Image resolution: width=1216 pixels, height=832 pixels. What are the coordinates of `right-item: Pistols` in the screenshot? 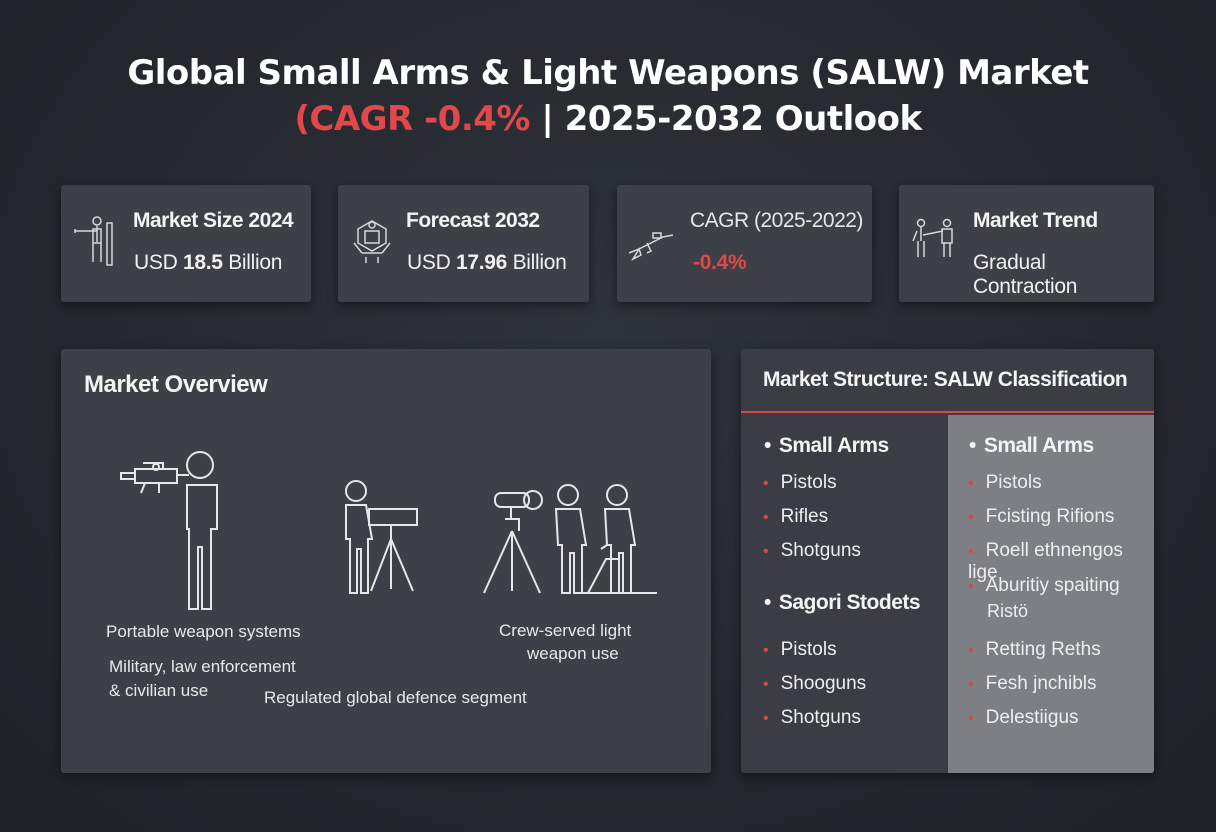 It's located at (1005, 483).